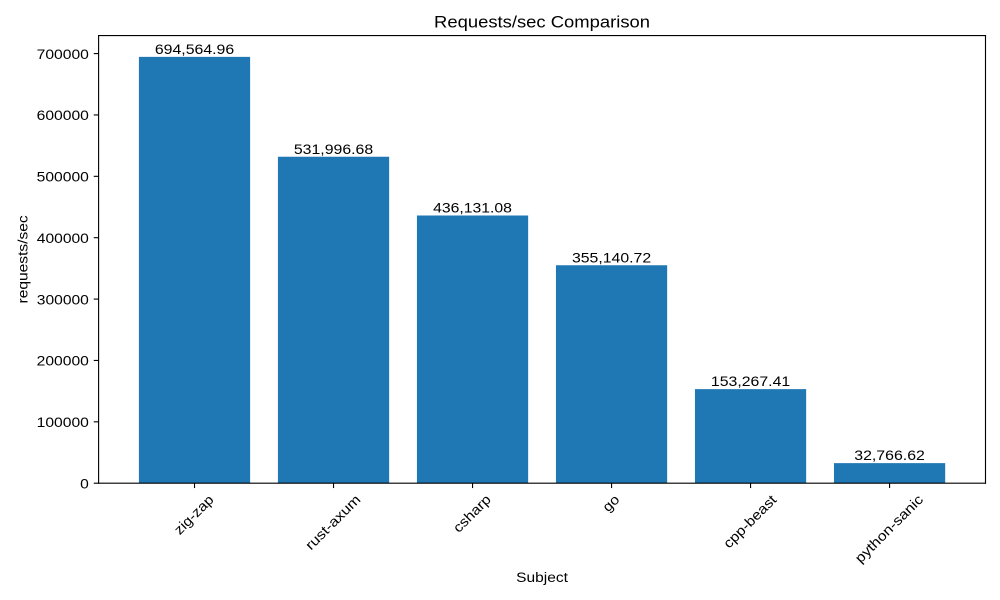 The width and height of the screenshot is (1000, 600). What do you see at coordinates (63, 422) in the screenshot?
I see `svg-text: 100000` at bounding box center [63, 422].